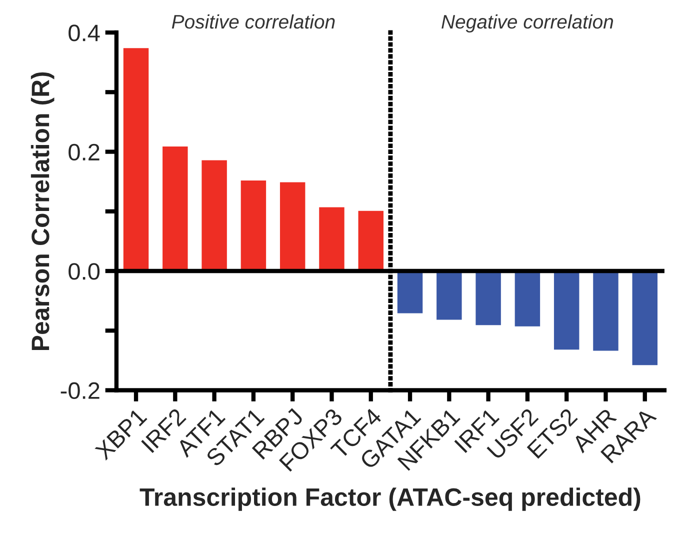 This screenshot has height=542, width=685. I want to click on text: Negative correlation, so click(528, 23).